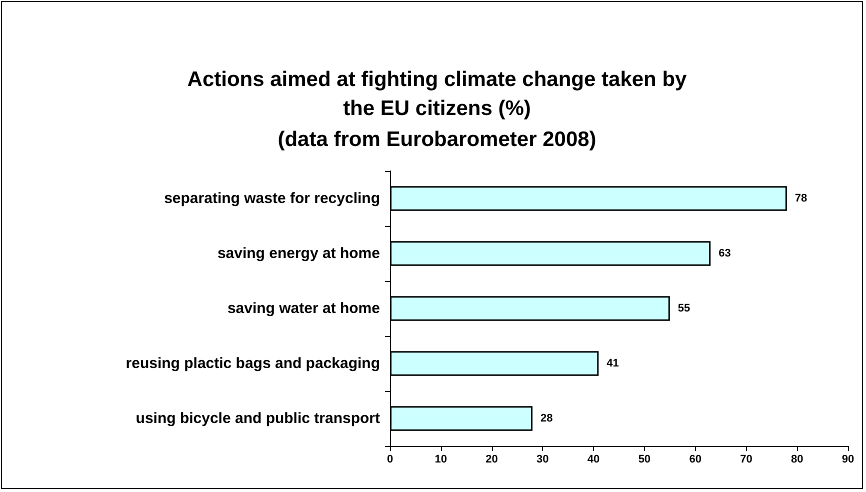  Describe the element at coordinates (441, 460) in the screenshot. I see `x-tick-label: 10` at that location.